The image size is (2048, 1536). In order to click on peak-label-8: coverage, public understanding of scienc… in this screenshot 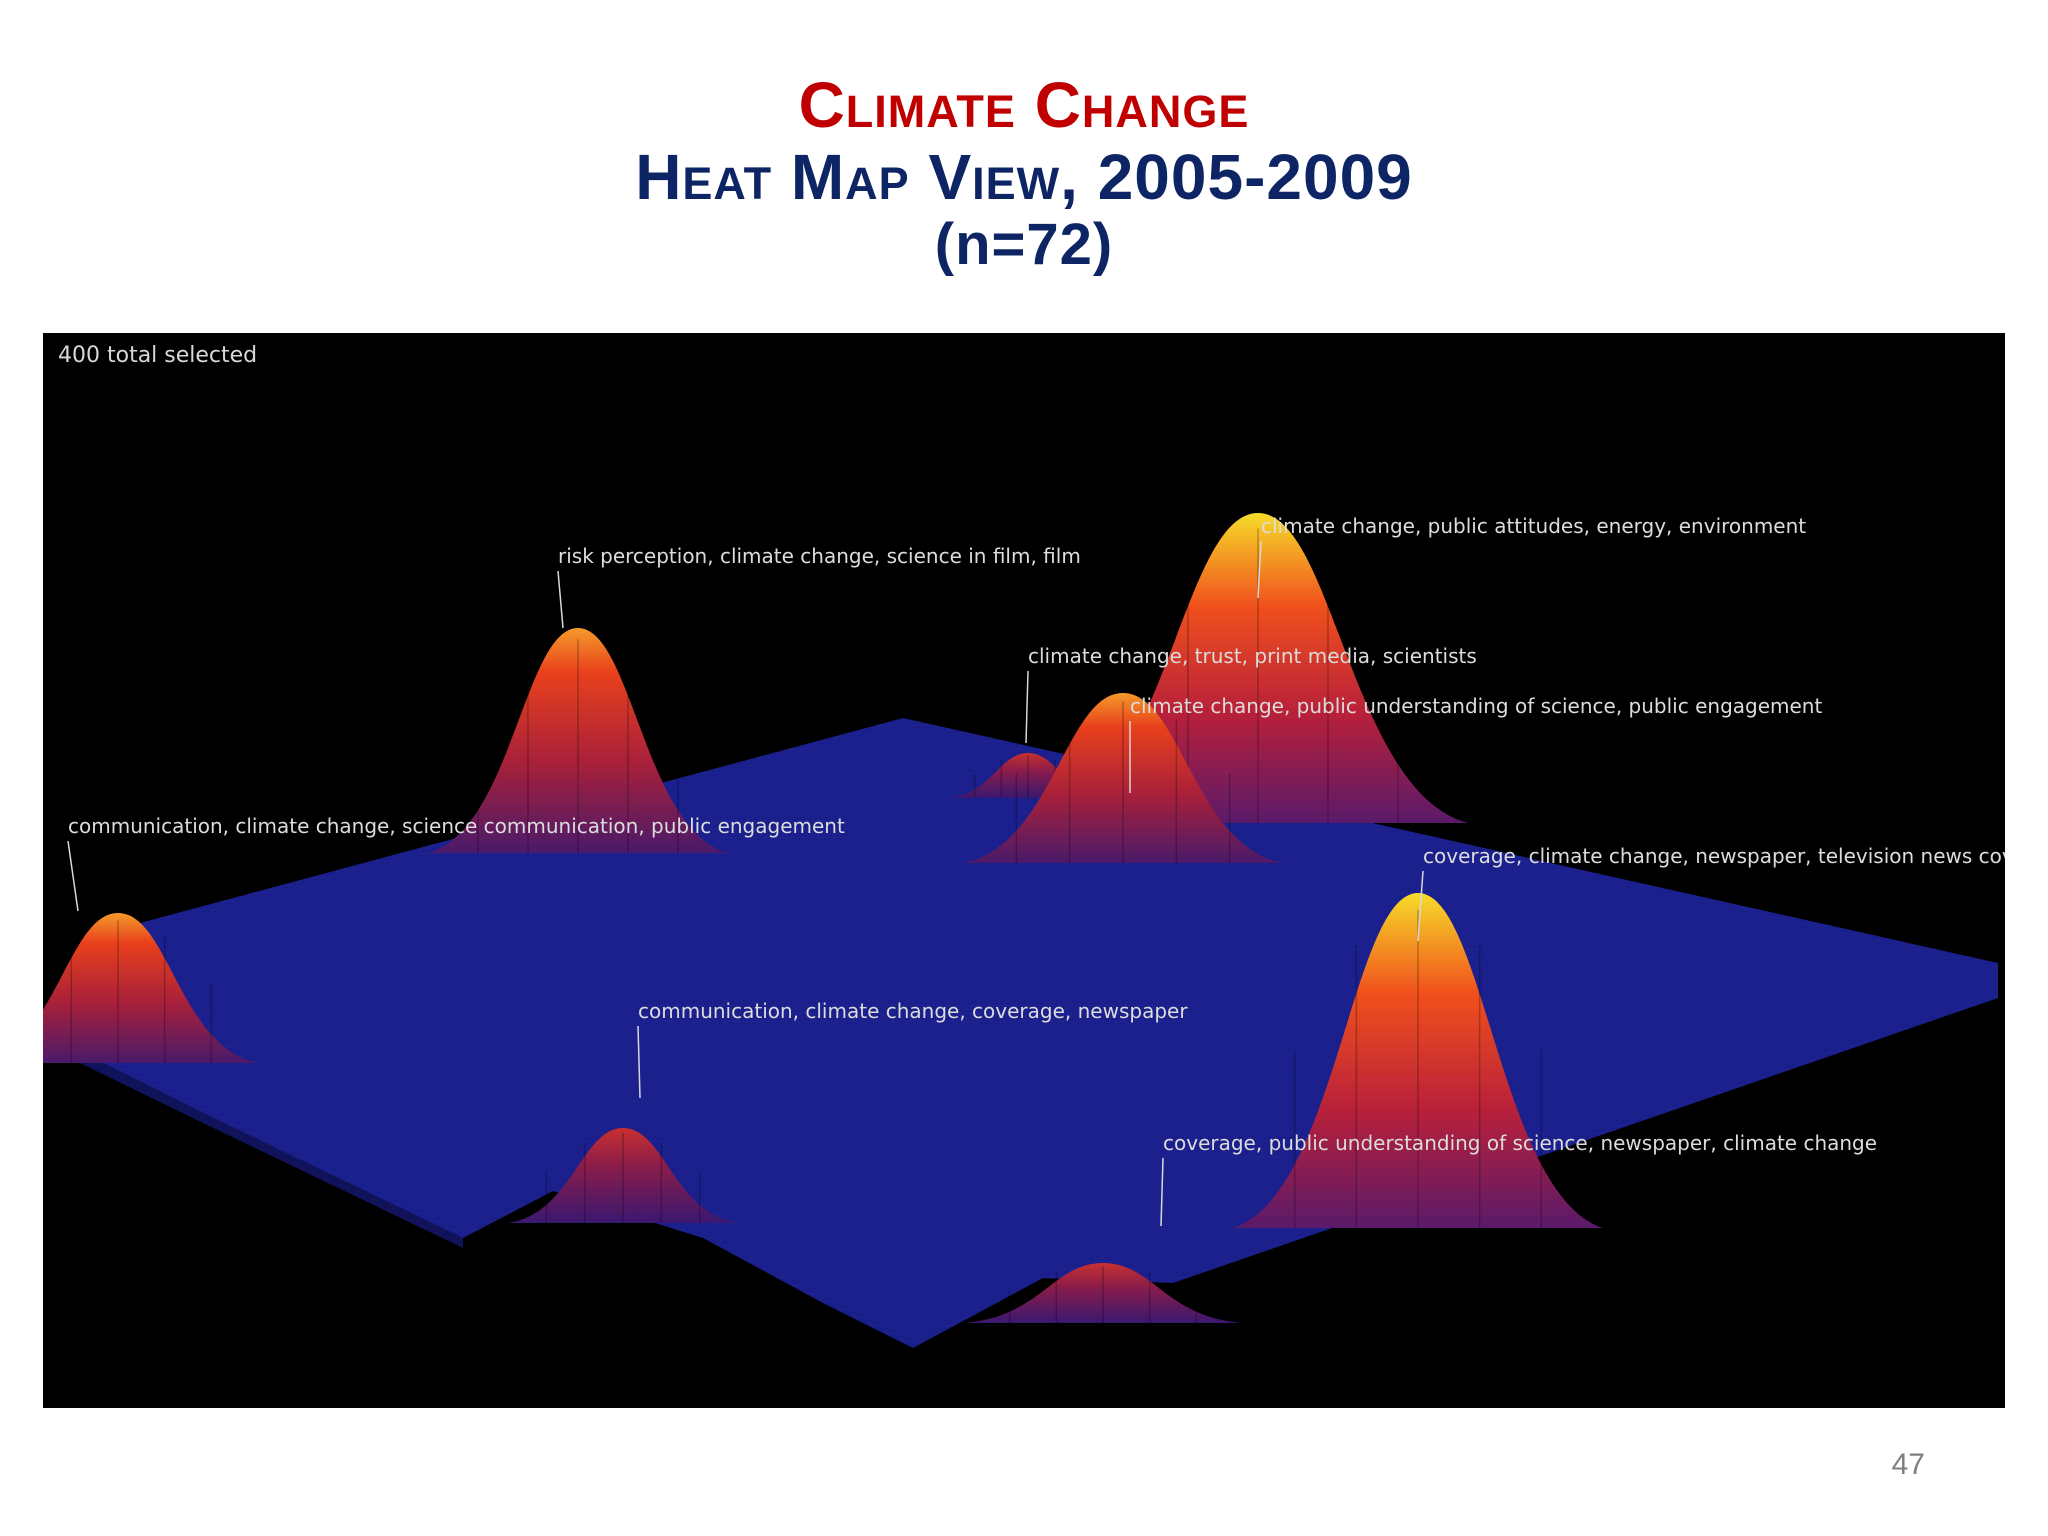, I will do `click(1520, 1143)`.